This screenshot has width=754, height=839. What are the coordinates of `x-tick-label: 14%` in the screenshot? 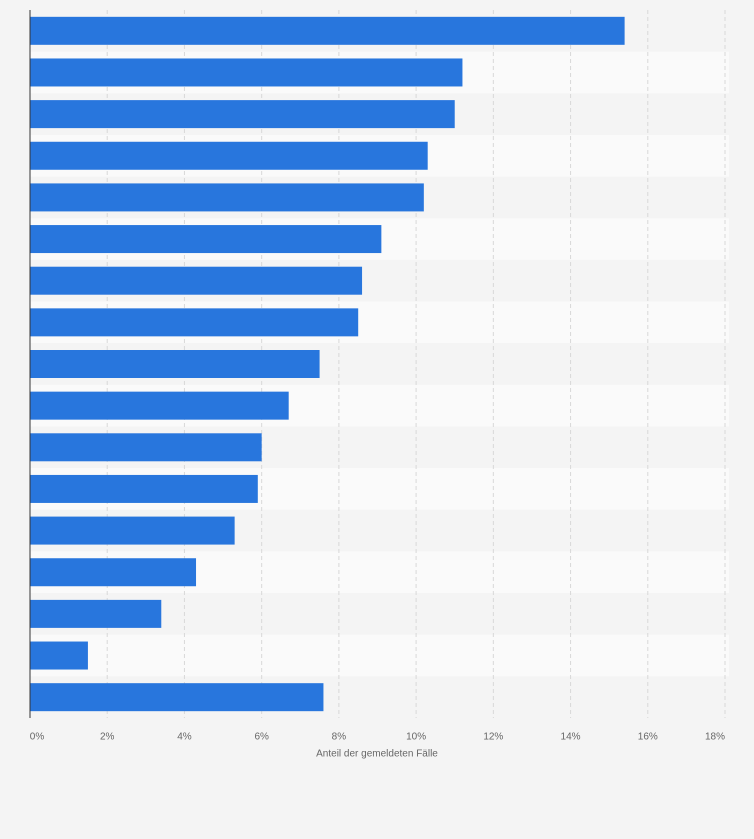 It's located at (571, 737).